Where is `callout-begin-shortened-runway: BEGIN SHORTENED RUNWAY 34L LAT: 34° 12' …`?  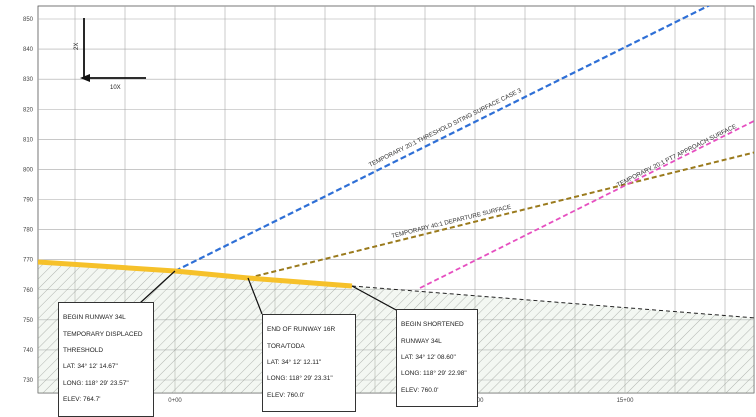
callout-begin-shortened-runway: BEGIN SHORTENED RUNWAY 34L LAT: 34° 12' … is located at coordinates (437, 358).